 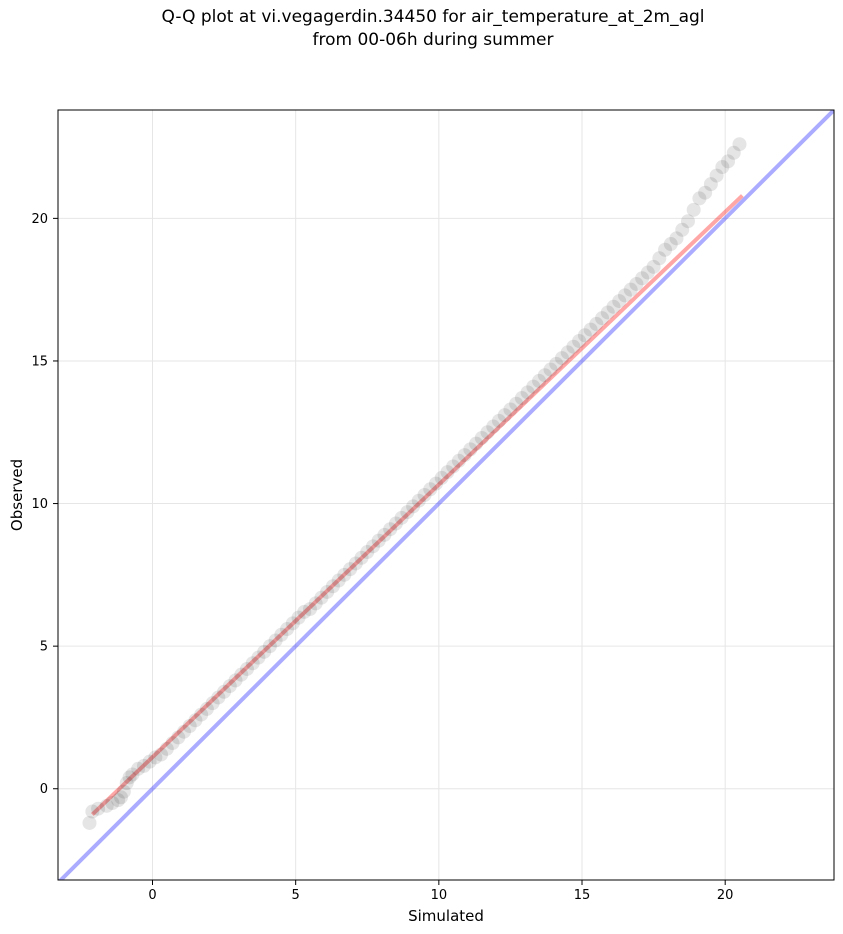 What do you see at coordinates (44, 647) in the screenshot?
I see `y-tick-label: 5` at bounding box center [44, 647].